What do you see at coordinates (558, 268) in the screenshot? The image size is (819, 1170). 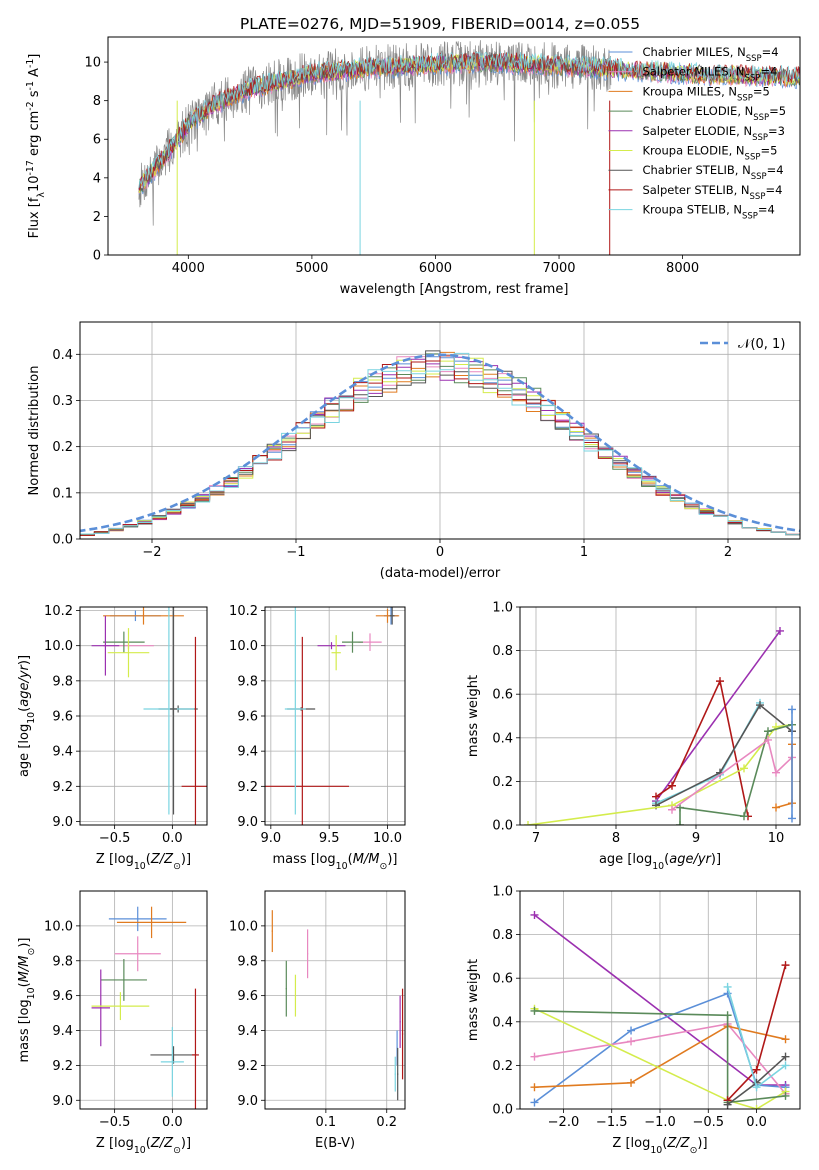 I see `x-tick-label: 7000` at bounding box center [558, 268].